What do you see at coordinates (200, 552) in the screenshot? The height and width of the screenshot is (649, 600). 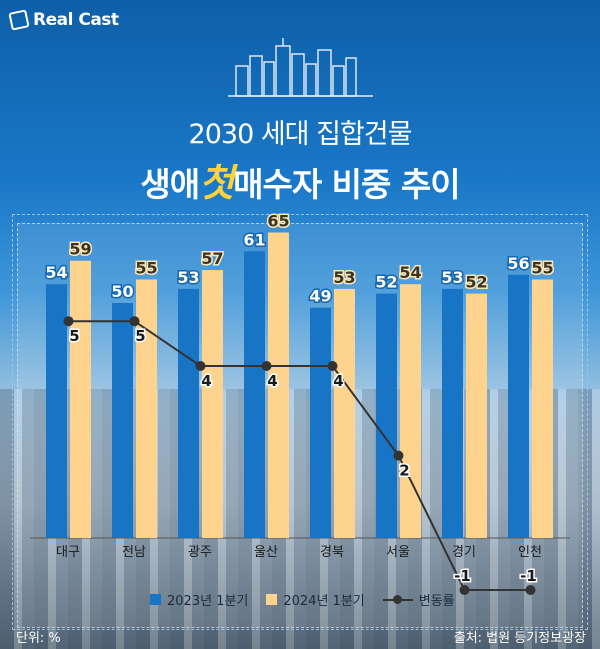 I see `category-label-2: 광주` at bounding box center [200, 552].